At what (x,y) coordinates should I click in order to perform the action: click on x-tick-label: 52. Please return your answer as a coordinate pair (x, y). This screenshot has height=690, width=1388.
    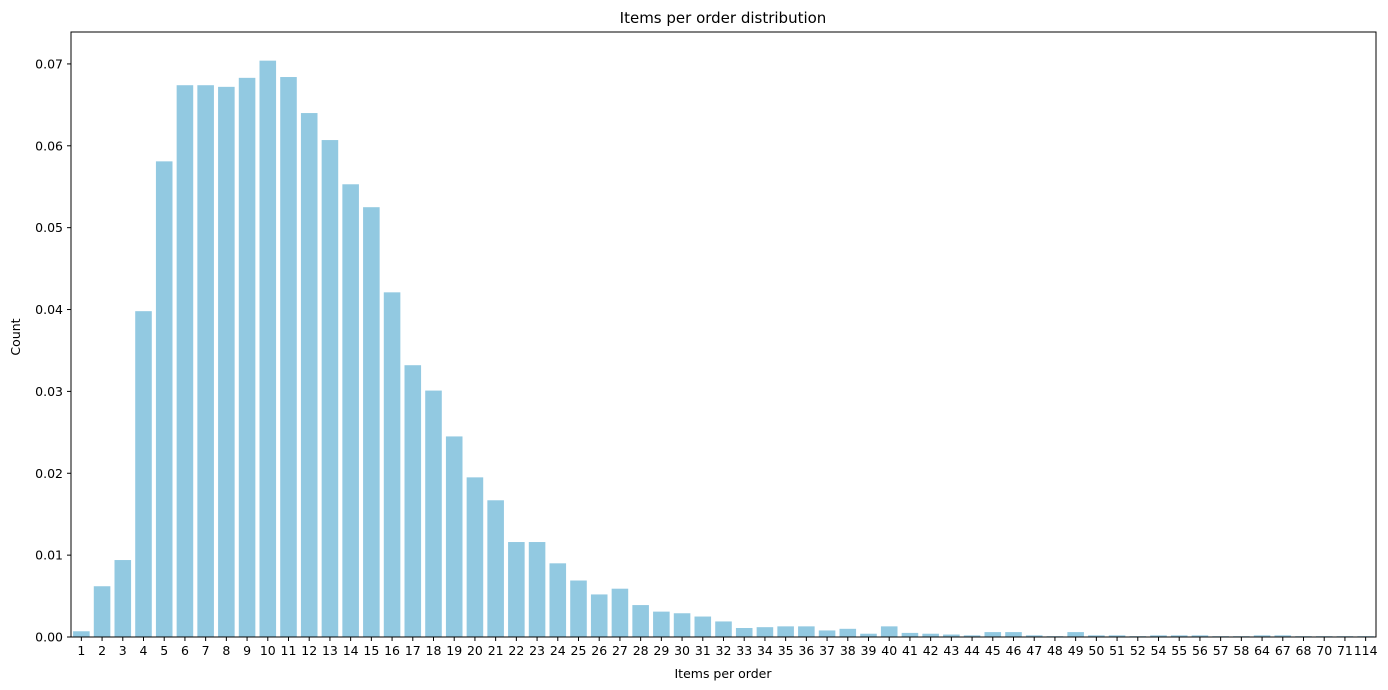
    Looking at the image, I should click on (1138, 650).